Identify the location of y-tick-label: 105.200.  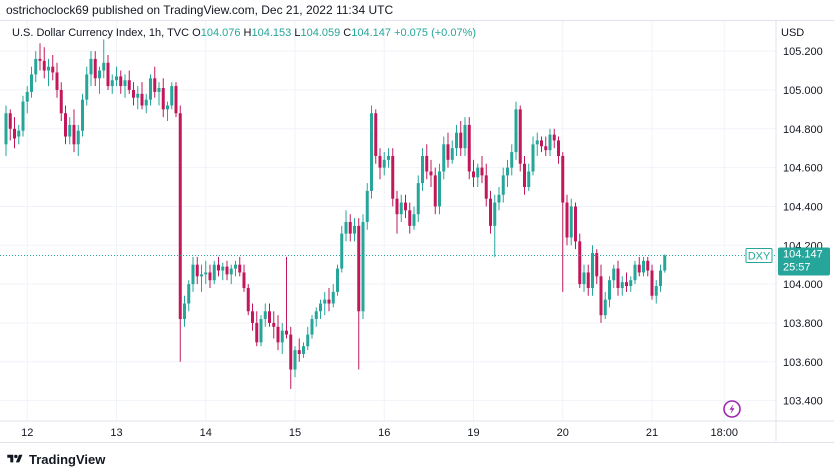
(803, 52).